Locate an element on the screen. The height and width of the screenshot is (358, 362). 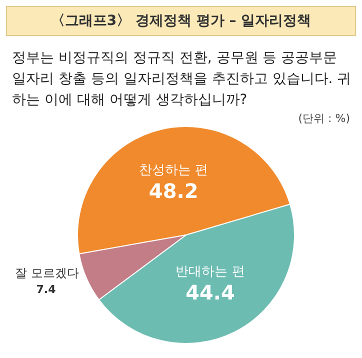
data-label: 44.4 is located at coordinates (210, 292).